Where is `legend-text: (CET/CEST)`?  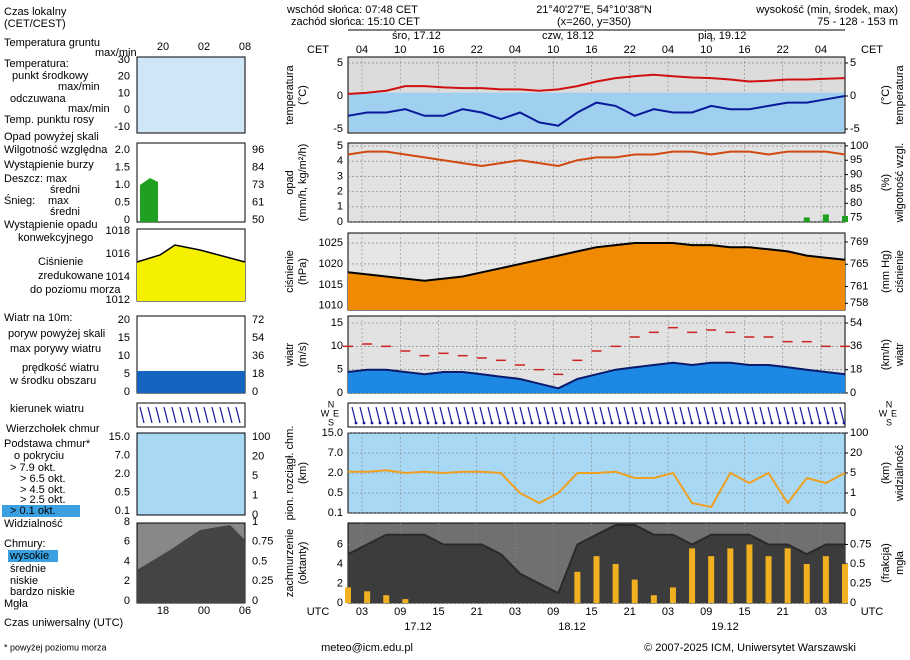 legend-text: (CET/CEST) is located at coordinates (35, 24).